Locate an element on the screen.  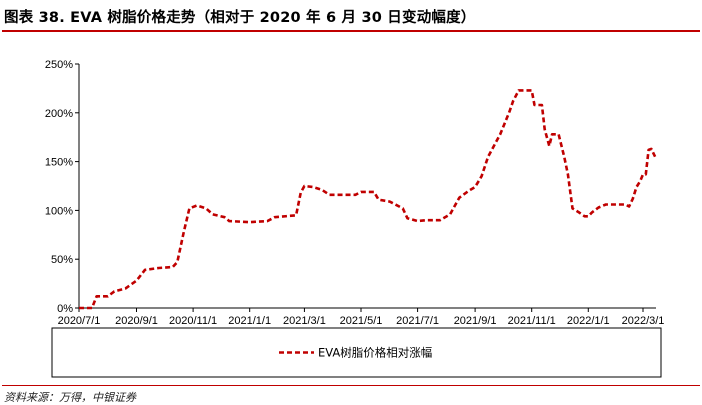
y-tick-label: 250% is located at coordinates (59, 65).